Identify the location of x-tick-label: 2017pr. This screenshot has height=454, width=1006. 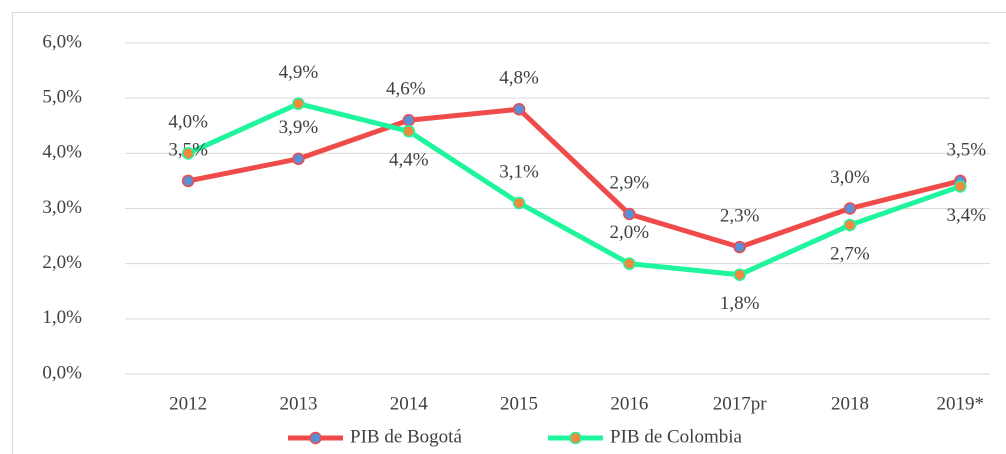
(740, 403).